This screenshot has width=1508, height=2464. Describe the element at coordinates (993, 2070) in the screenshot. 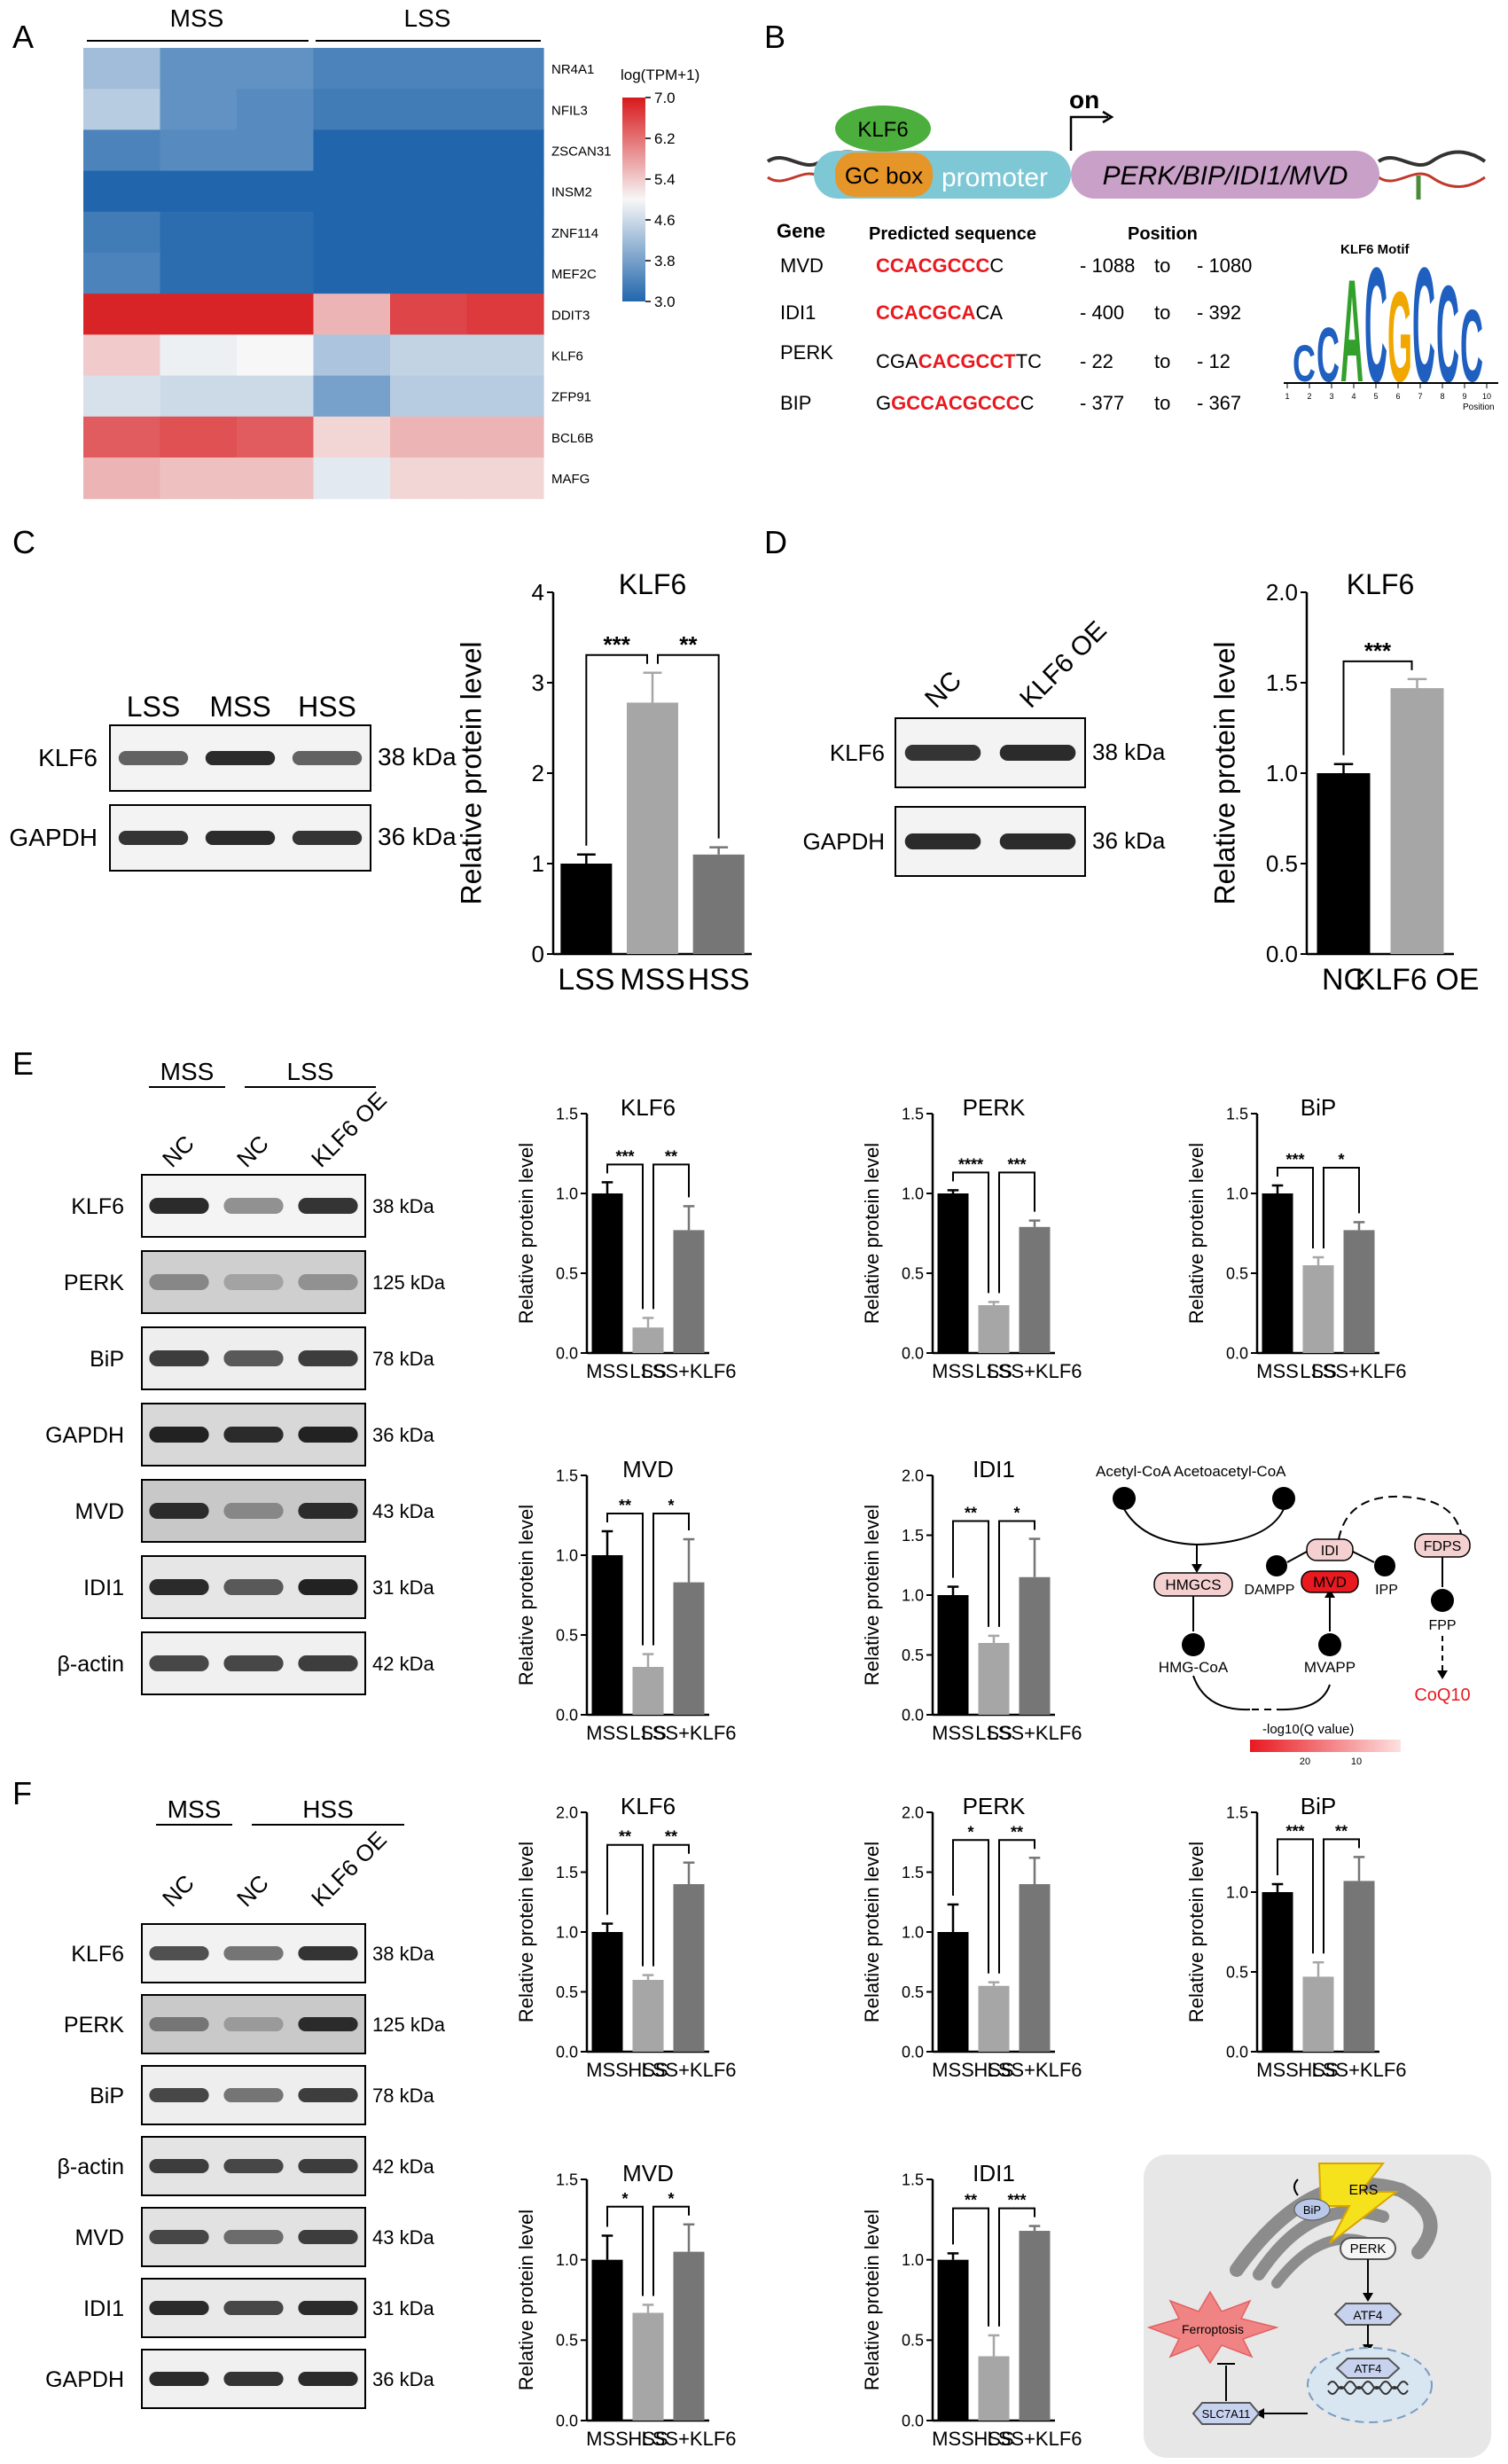

I see `x-tick-label: HSS` at that location.